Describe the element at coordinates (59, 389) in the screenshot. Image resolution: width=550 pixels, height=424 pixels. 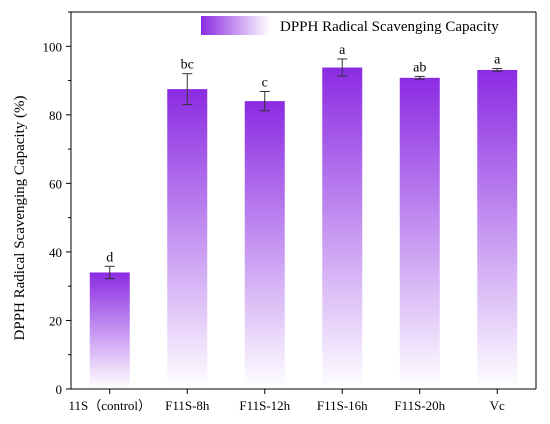
I see `y-tick-label: 0` at that location.